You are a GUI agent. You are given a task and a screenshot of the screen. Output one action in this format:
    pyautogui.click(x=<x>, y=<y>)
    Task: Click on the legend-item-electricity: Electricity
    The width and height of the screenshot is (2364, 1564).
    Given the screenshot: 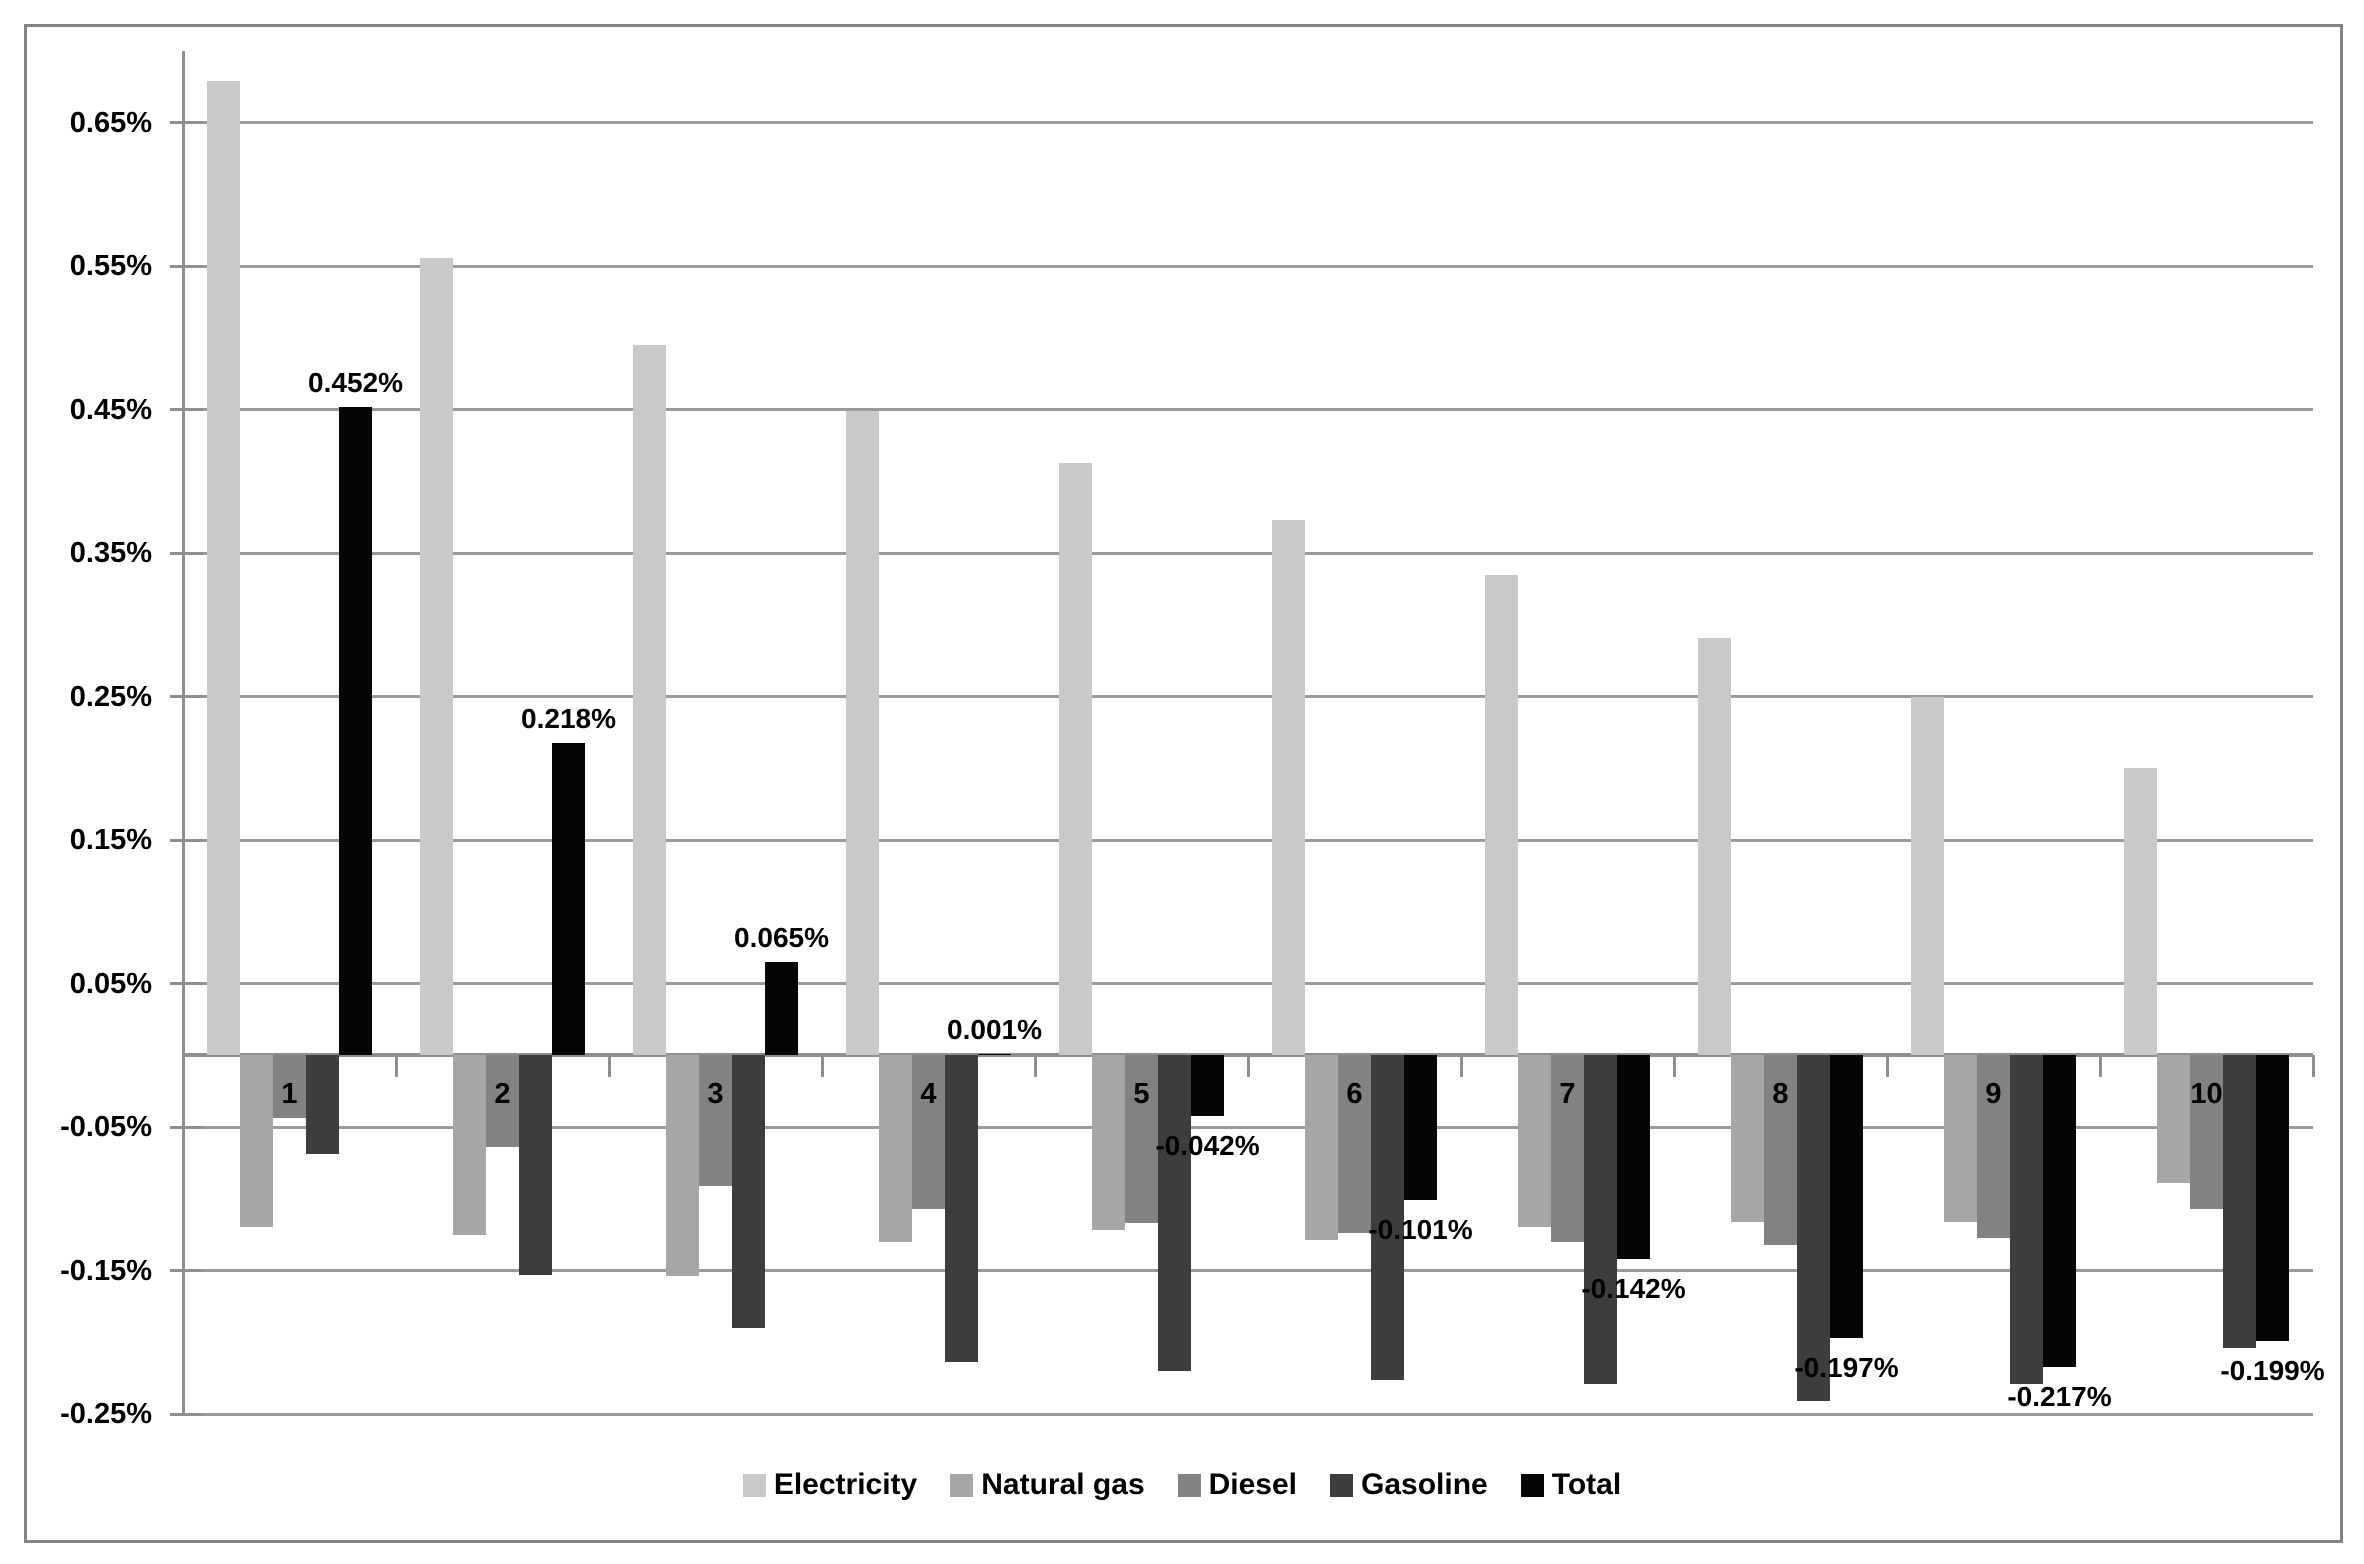 What is the action you would take?
    pyautogui.click(x=829, y=1485)
    